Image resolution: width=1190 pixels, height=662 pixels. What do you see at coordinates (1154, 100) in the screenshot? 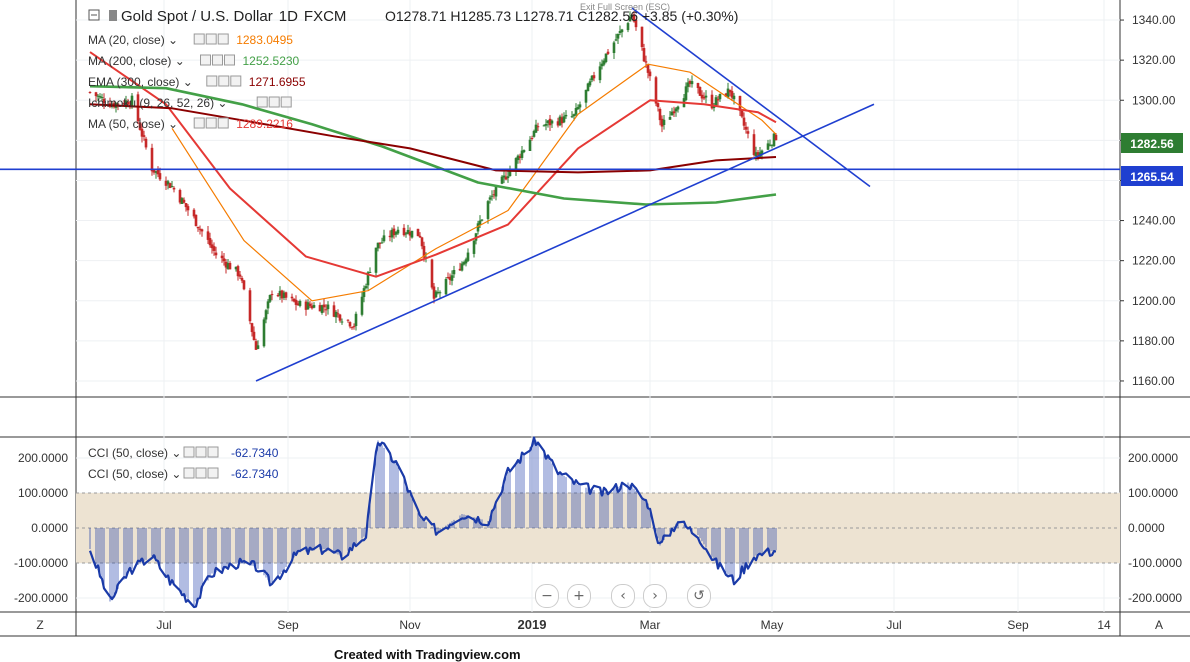
I see `price-tick-label: 1300.00` at bounding box center [1154, 100].